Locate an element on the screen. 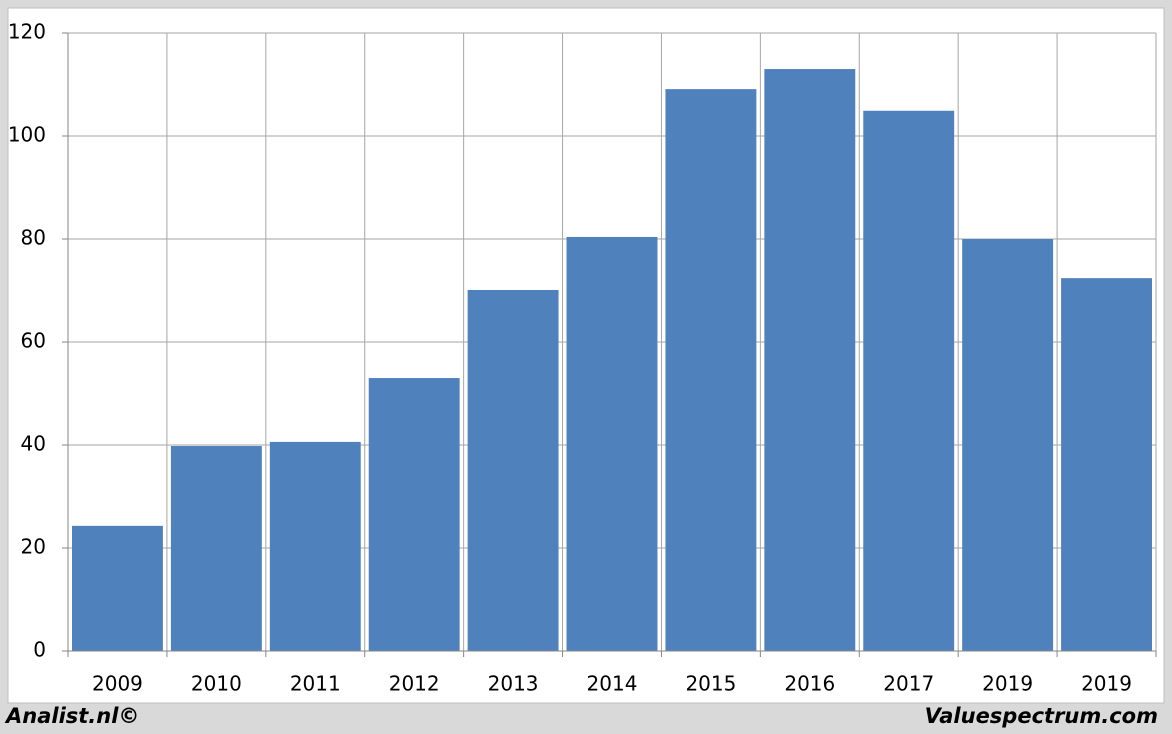 This screenshot has width=1172, height=734. x-tick-label: 2013 is located at coordinates (513, 684).